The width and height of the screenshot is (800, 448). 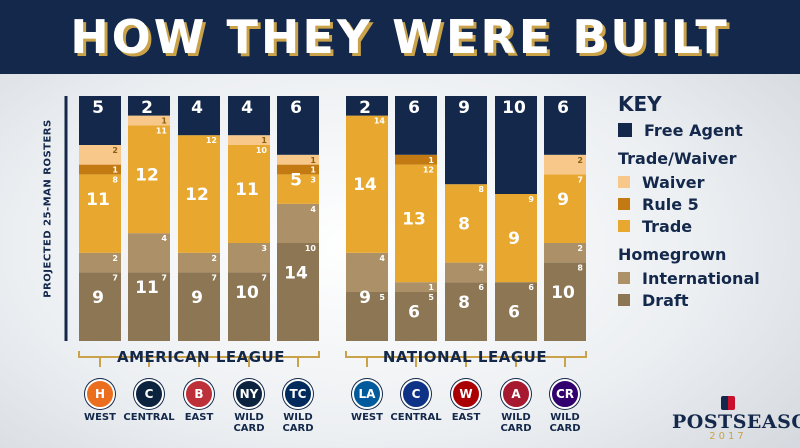 What do you see at coordinates (464, 303) in the screenshot?
I see `total-label-homegrown: 8` at bounding box center [464, 303].